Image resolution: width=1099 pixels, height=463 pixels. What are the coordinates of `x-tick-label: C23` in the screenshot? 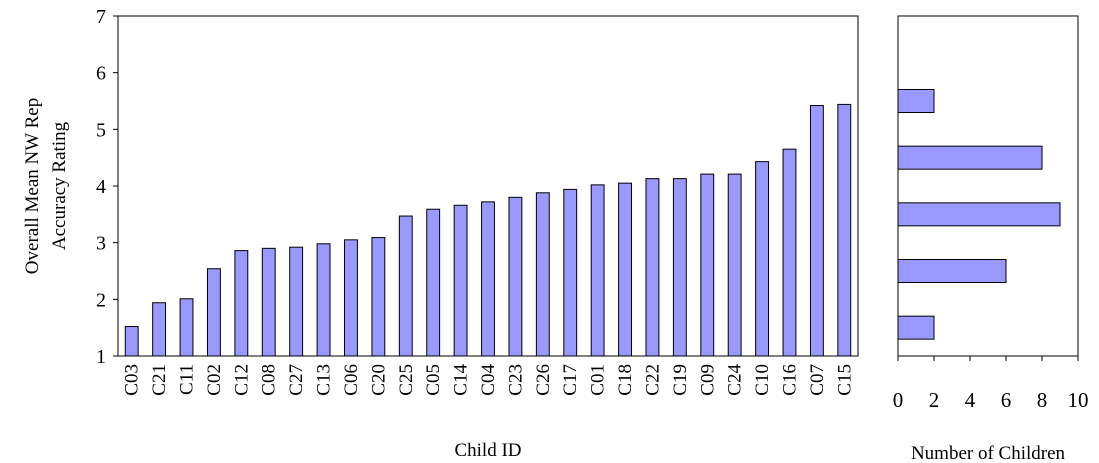 It's located at (515, 380).